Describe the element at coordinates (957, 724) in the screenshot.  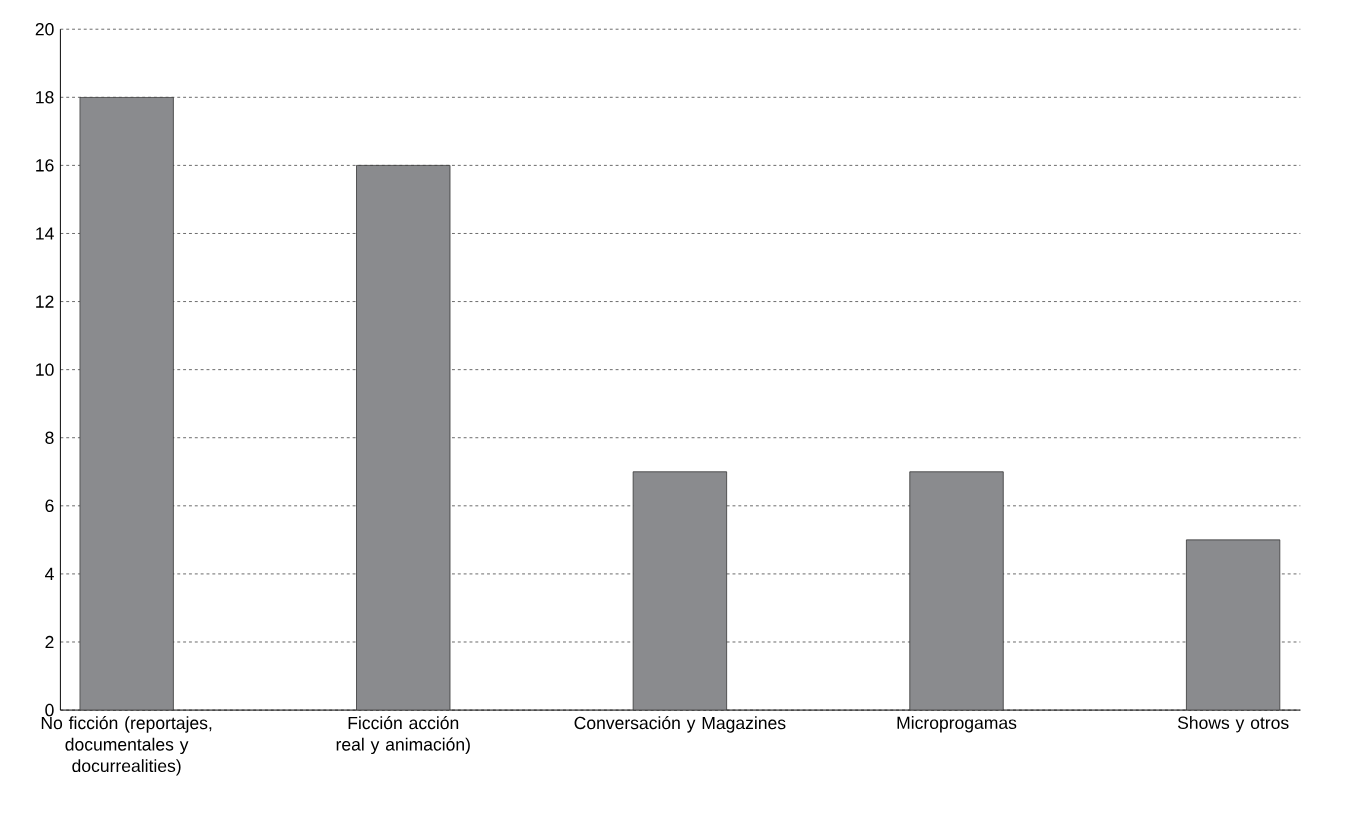
I see `x-tick-label: Microprogamas` at that location.